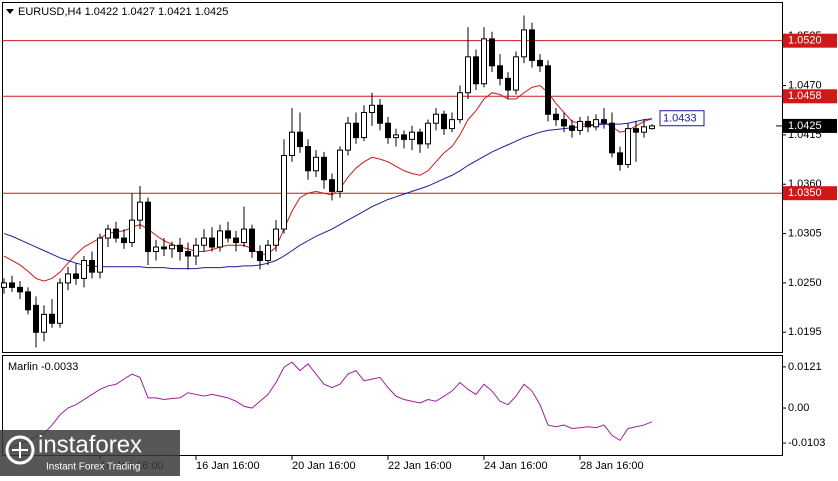 Image resolution: width=838 pixels, height=481 pixels. What do you see at coordinates (43, 367) in the screenshot?
I see `indicator-title: Marlin -0.0033` at bounding box center [43, 367].